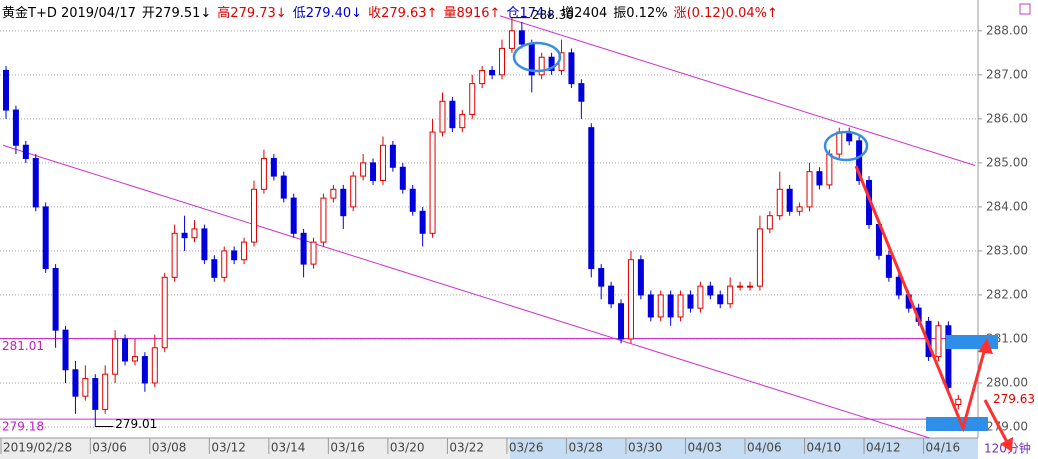 This screenshot has width=1038, height=459. I want to click on header-item: 仓174↓, so click(531, 13).